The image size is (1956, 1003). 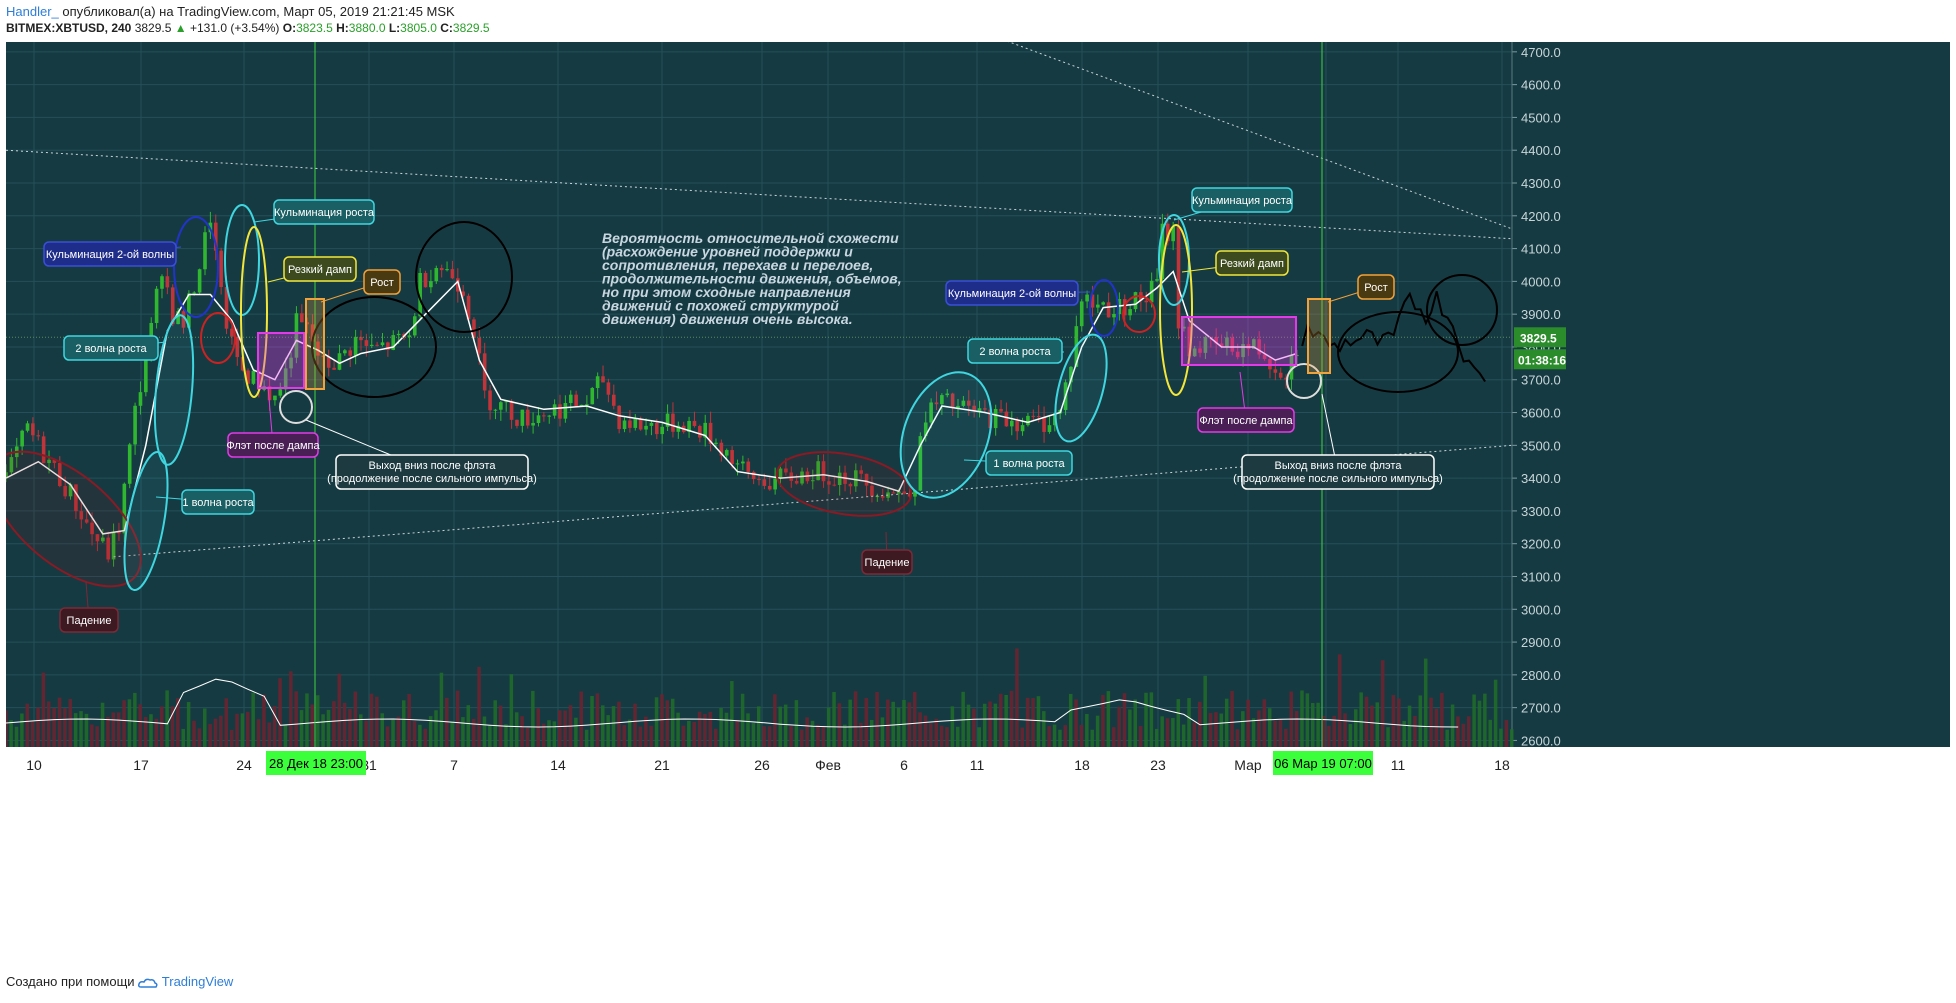 What do you see at coordinates (1541, 183) in the screenshot?
I see `y-tick-label: 4300.0` at bounding box center [1541, 183].